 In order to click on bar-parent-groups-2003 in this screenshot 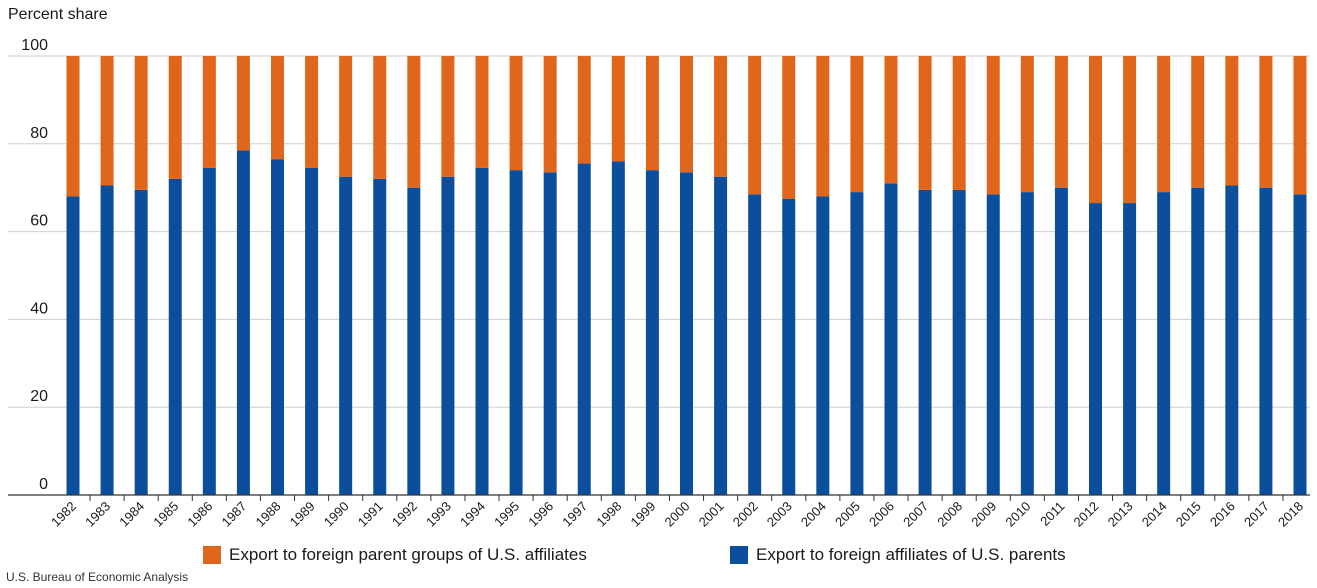, I will do `click(789, 127)`.